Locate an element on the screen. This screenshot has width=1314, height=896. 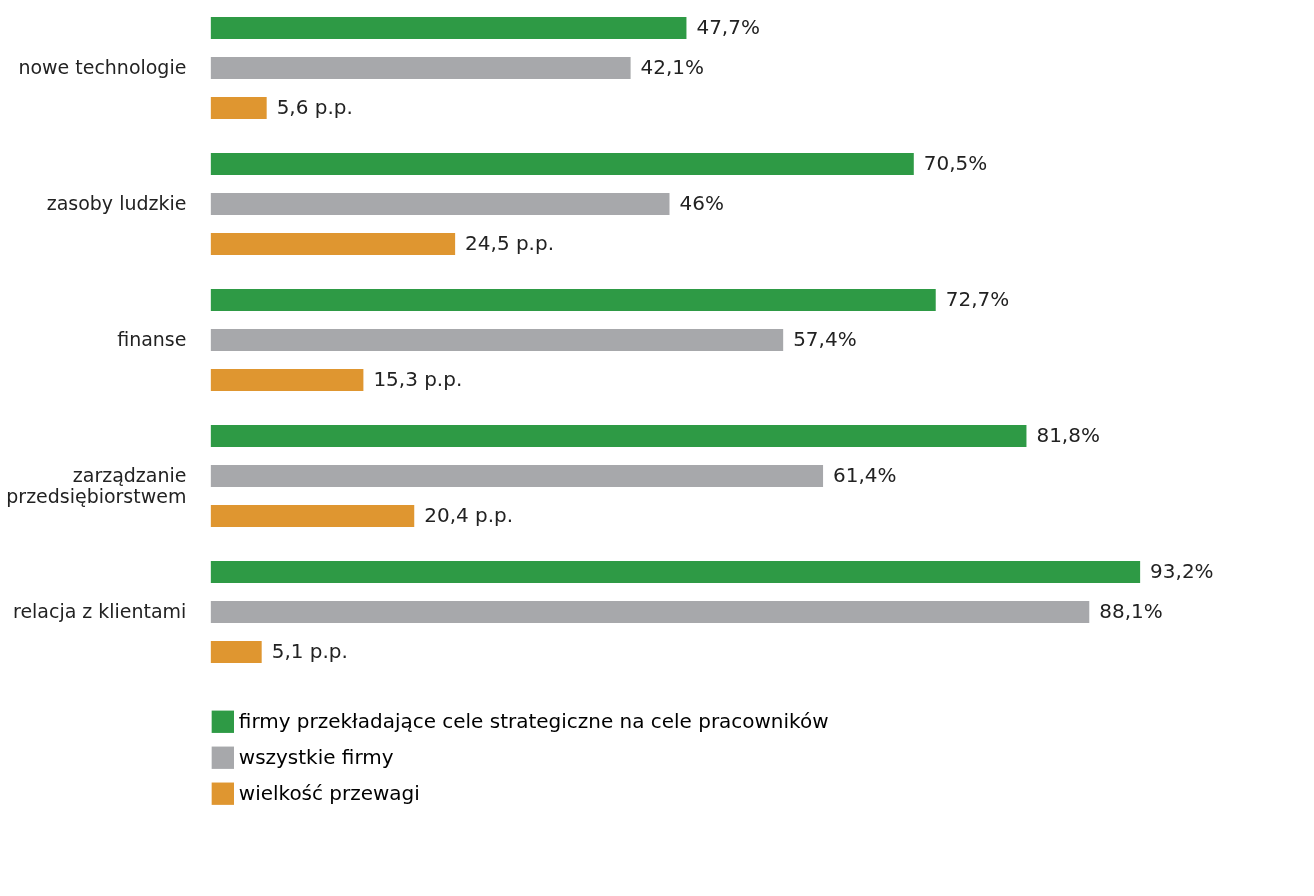
legend-label: wszystkie firmy is located at coordinates (316, 756).